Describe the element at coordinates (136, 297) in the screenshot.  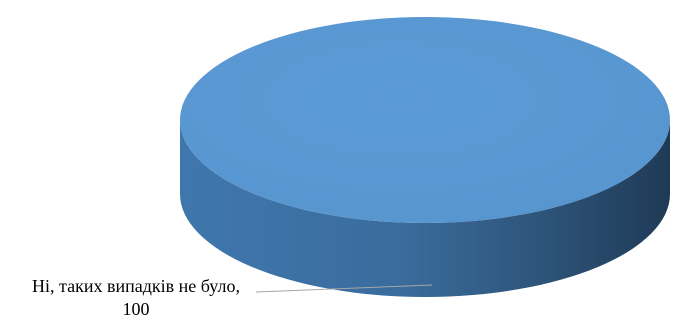
I see `data-label: Ні, таких випадків не було, 100` at that location.